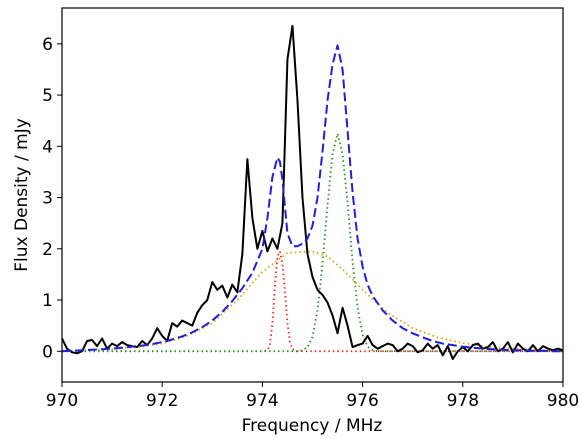 Image resolution: width=582 pixels, height=439 pixels. I want to click on y-axis-title: Flux Density / mJy, so click(22, 195).